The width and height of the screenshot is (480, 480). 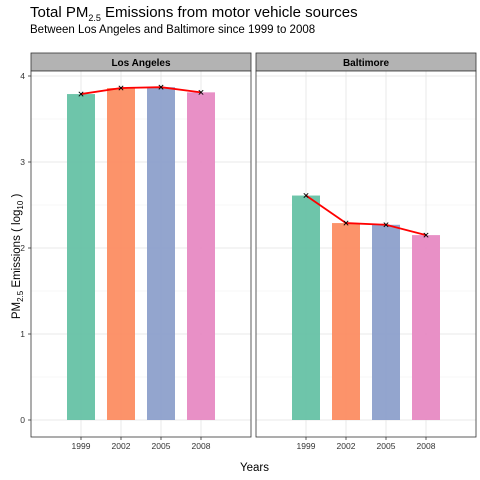 I want to click on y-tick-label: 0, so click(x=22, y=420).